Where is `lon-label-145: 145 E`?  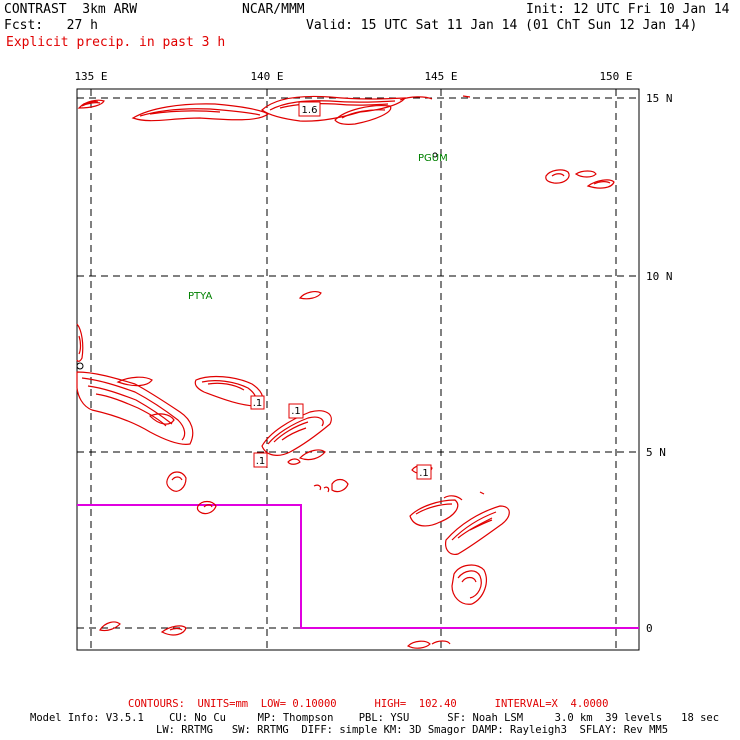 lon-label-145: 145 E is located at coordinates (440, 76).